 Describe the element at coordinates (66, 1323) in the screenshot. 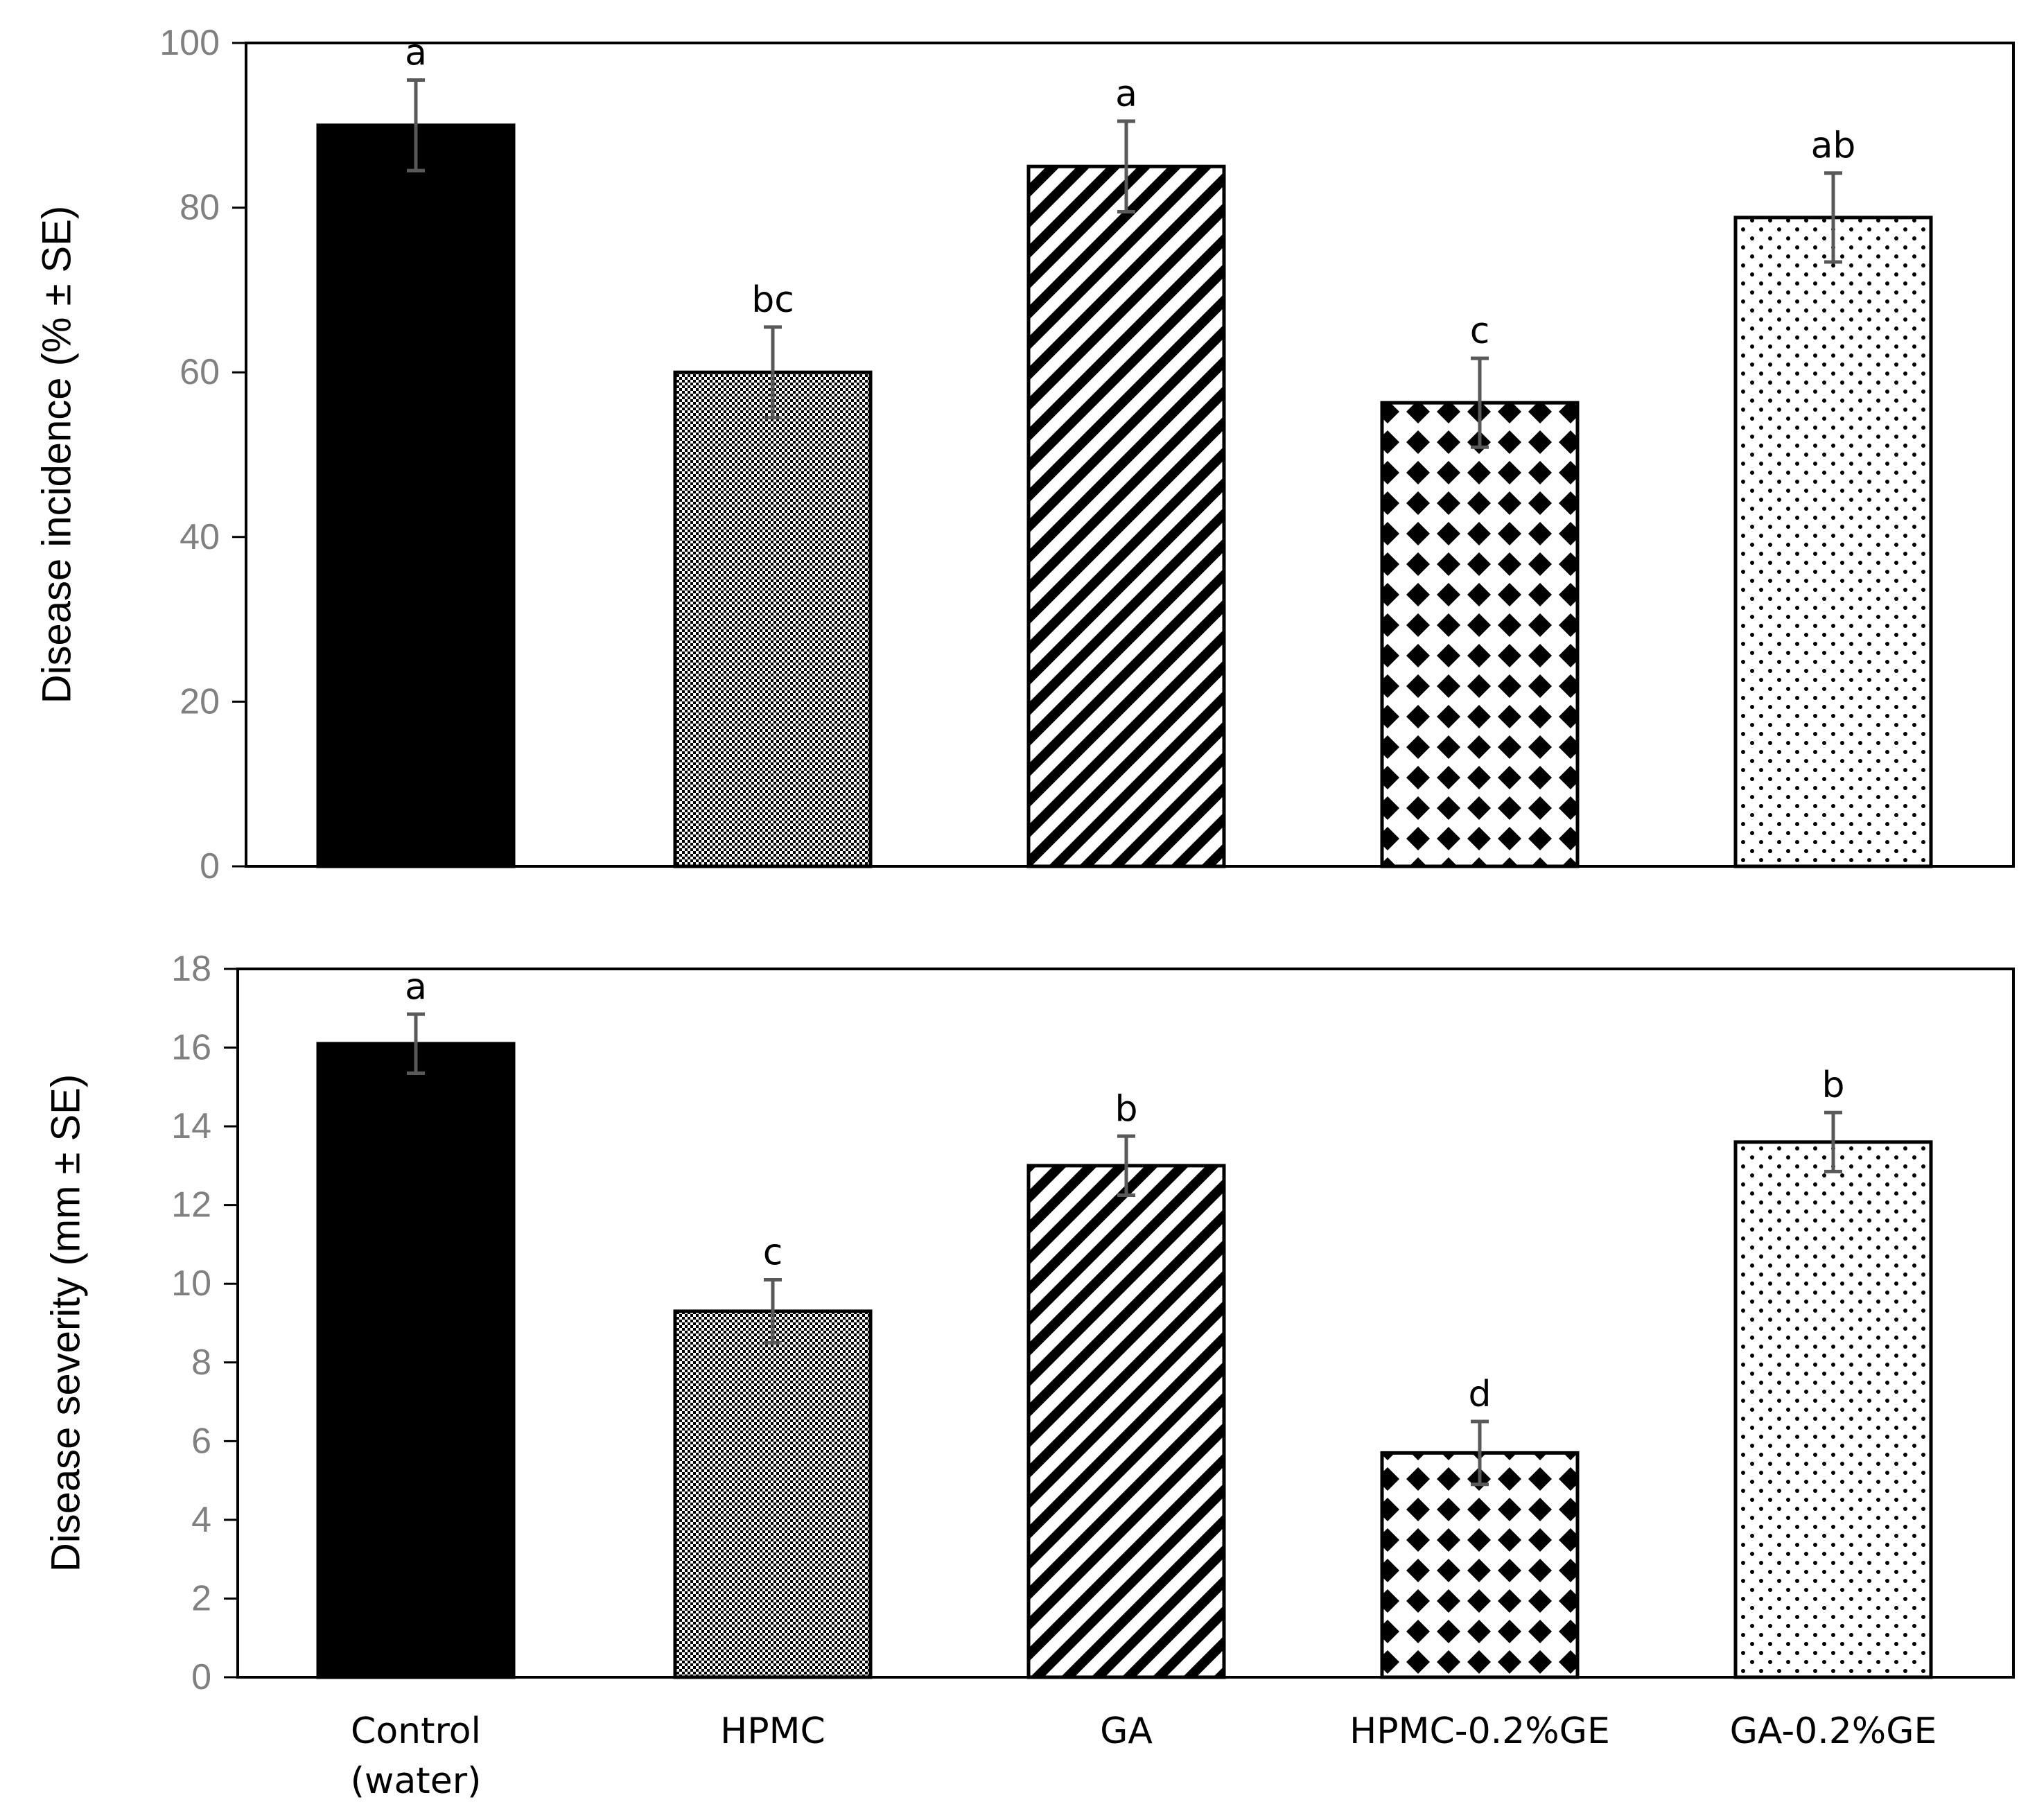

I see `severity-y-axis-title: Disease severity (mm ± SE)` at that location.